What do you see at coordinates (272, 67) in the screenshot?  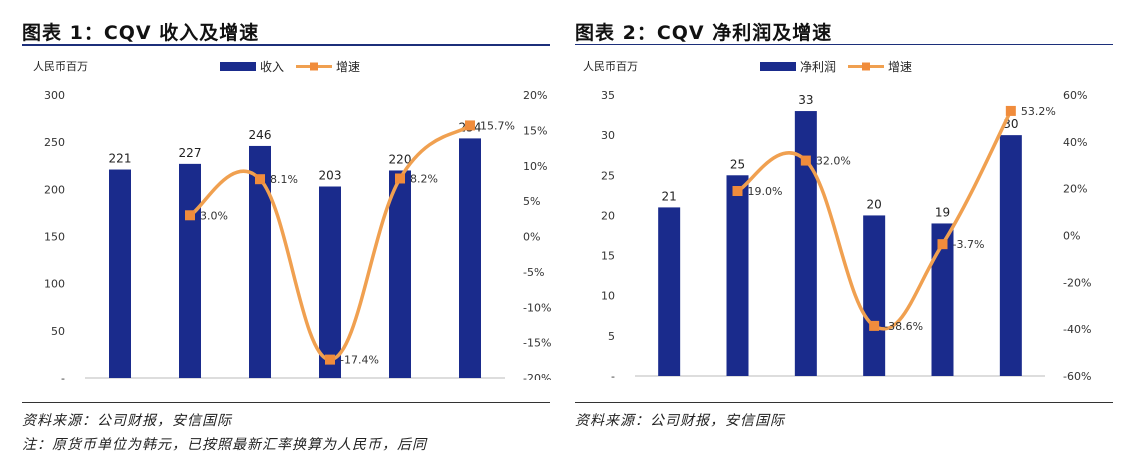 I see `legend-bar-label: 收入` at bounding box center [272, 67].